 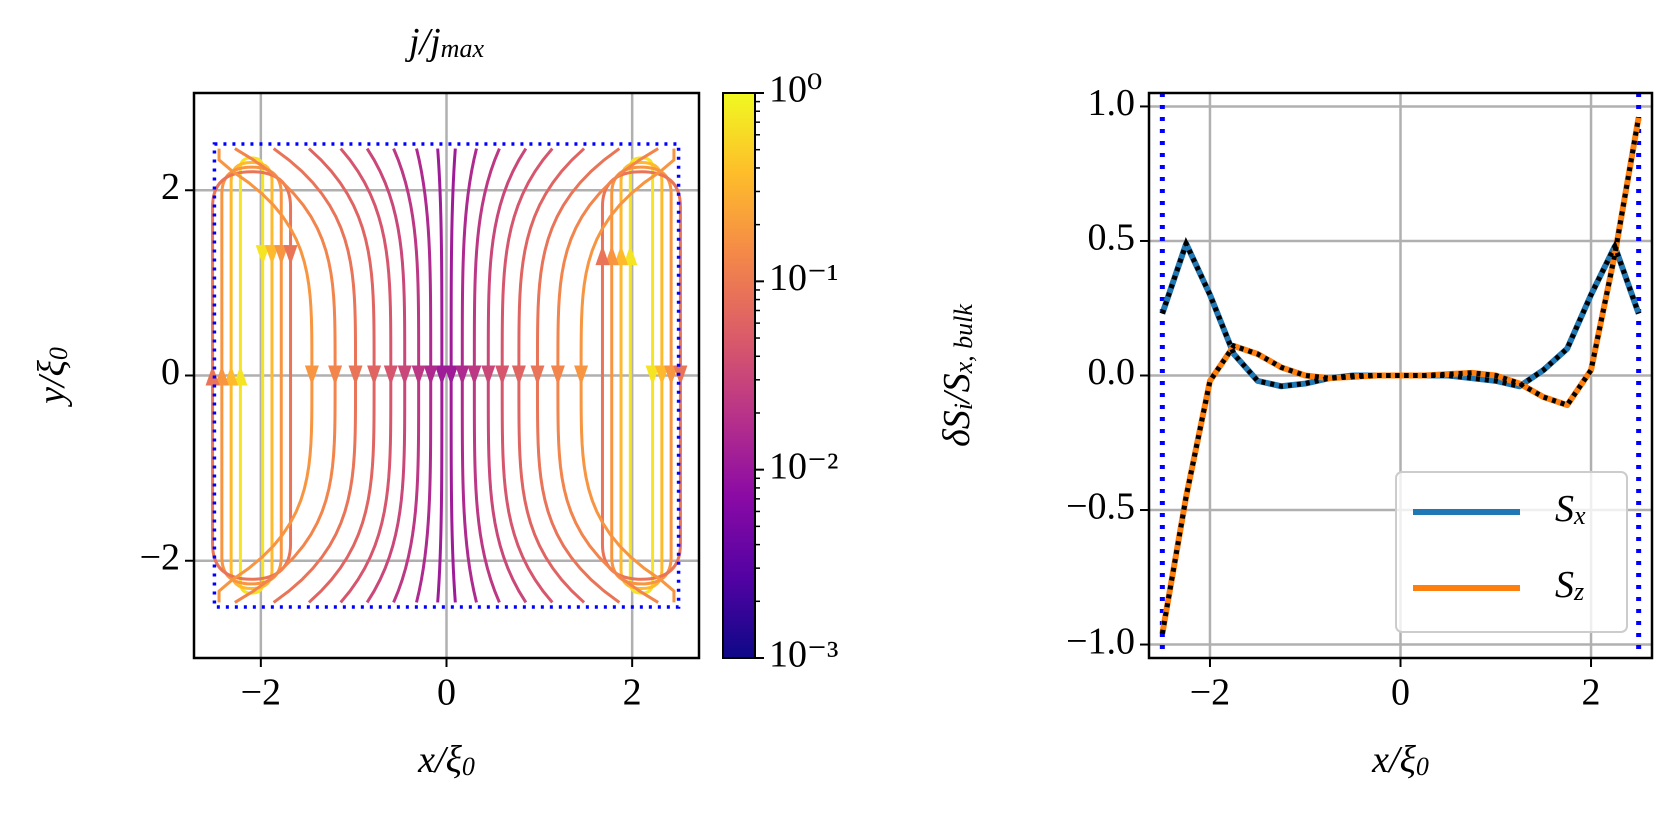 I want to click on label-part: δS, so click(x=957, y=428).